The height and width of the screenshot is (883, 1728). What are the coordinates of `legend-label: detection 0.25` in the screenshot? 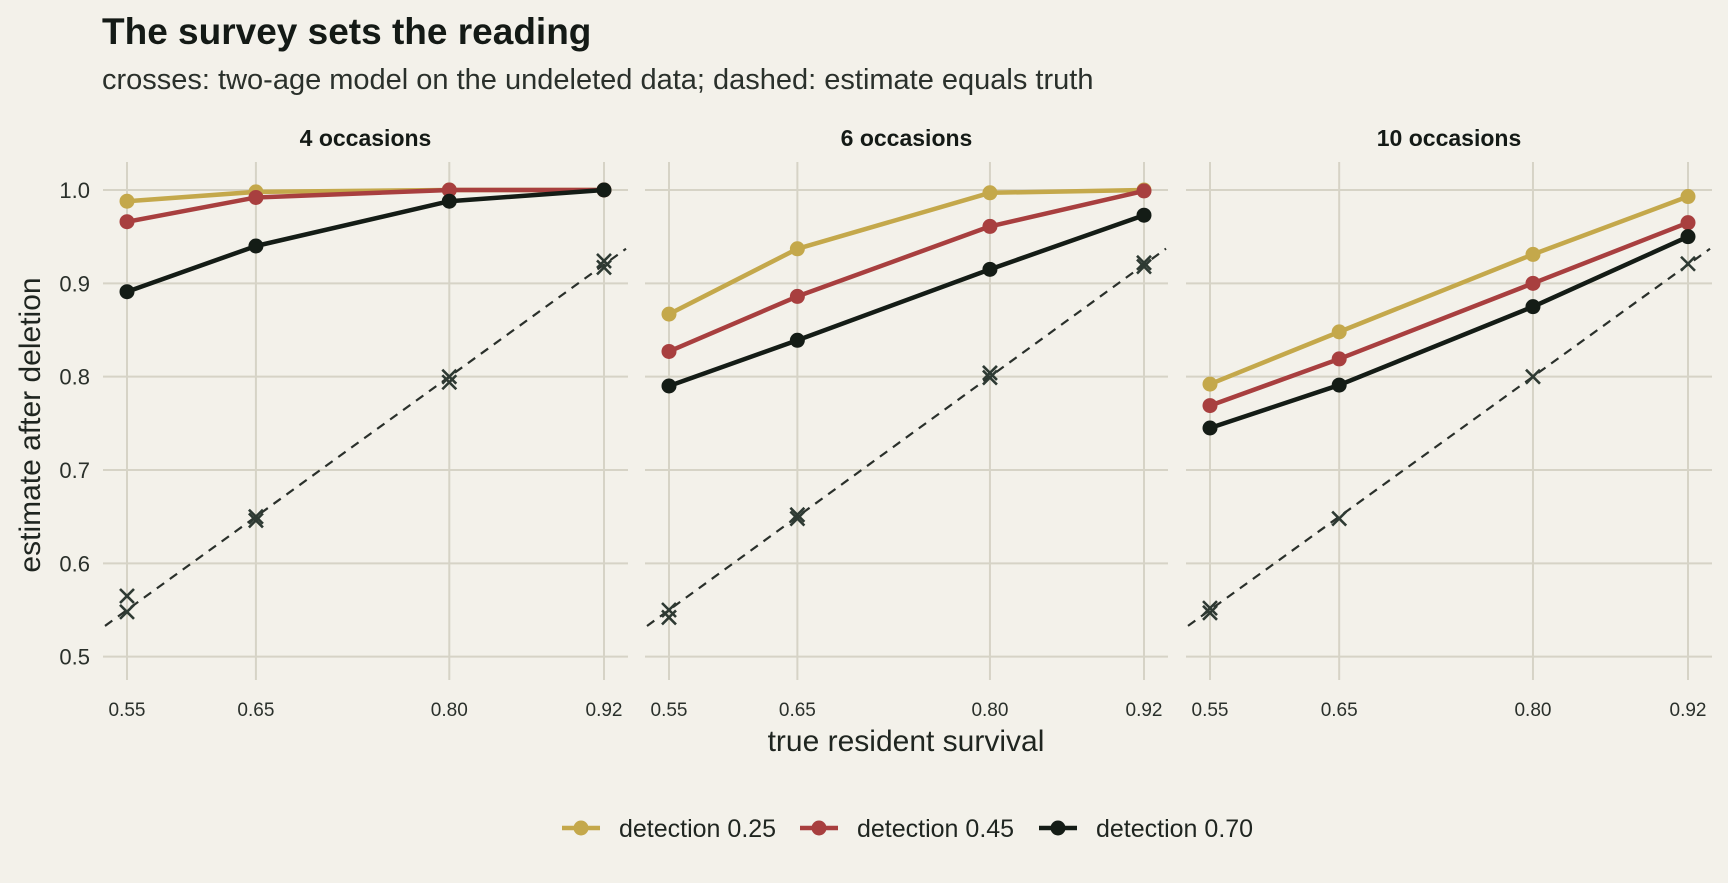 It's located at (697, 829).